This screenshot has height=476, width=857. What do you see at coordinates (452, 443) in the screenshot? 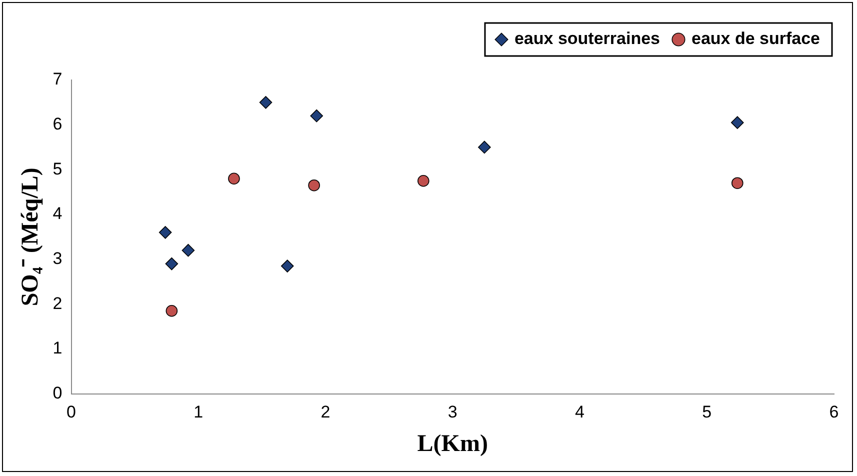
I see `x-axis-title: L(Km)` at bounding box center [452, 443].